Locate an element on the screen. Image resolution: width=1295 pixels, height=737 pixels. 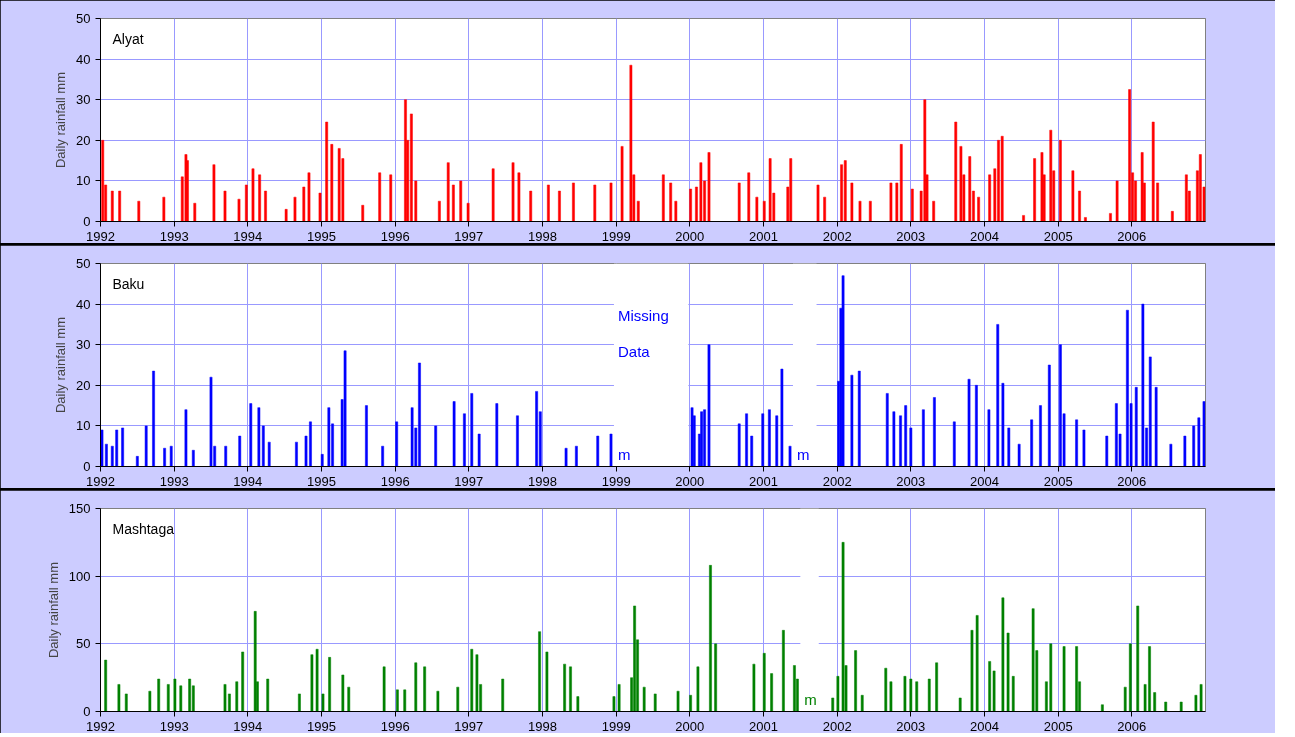
text: Baku is located at coordinates (128, 283).